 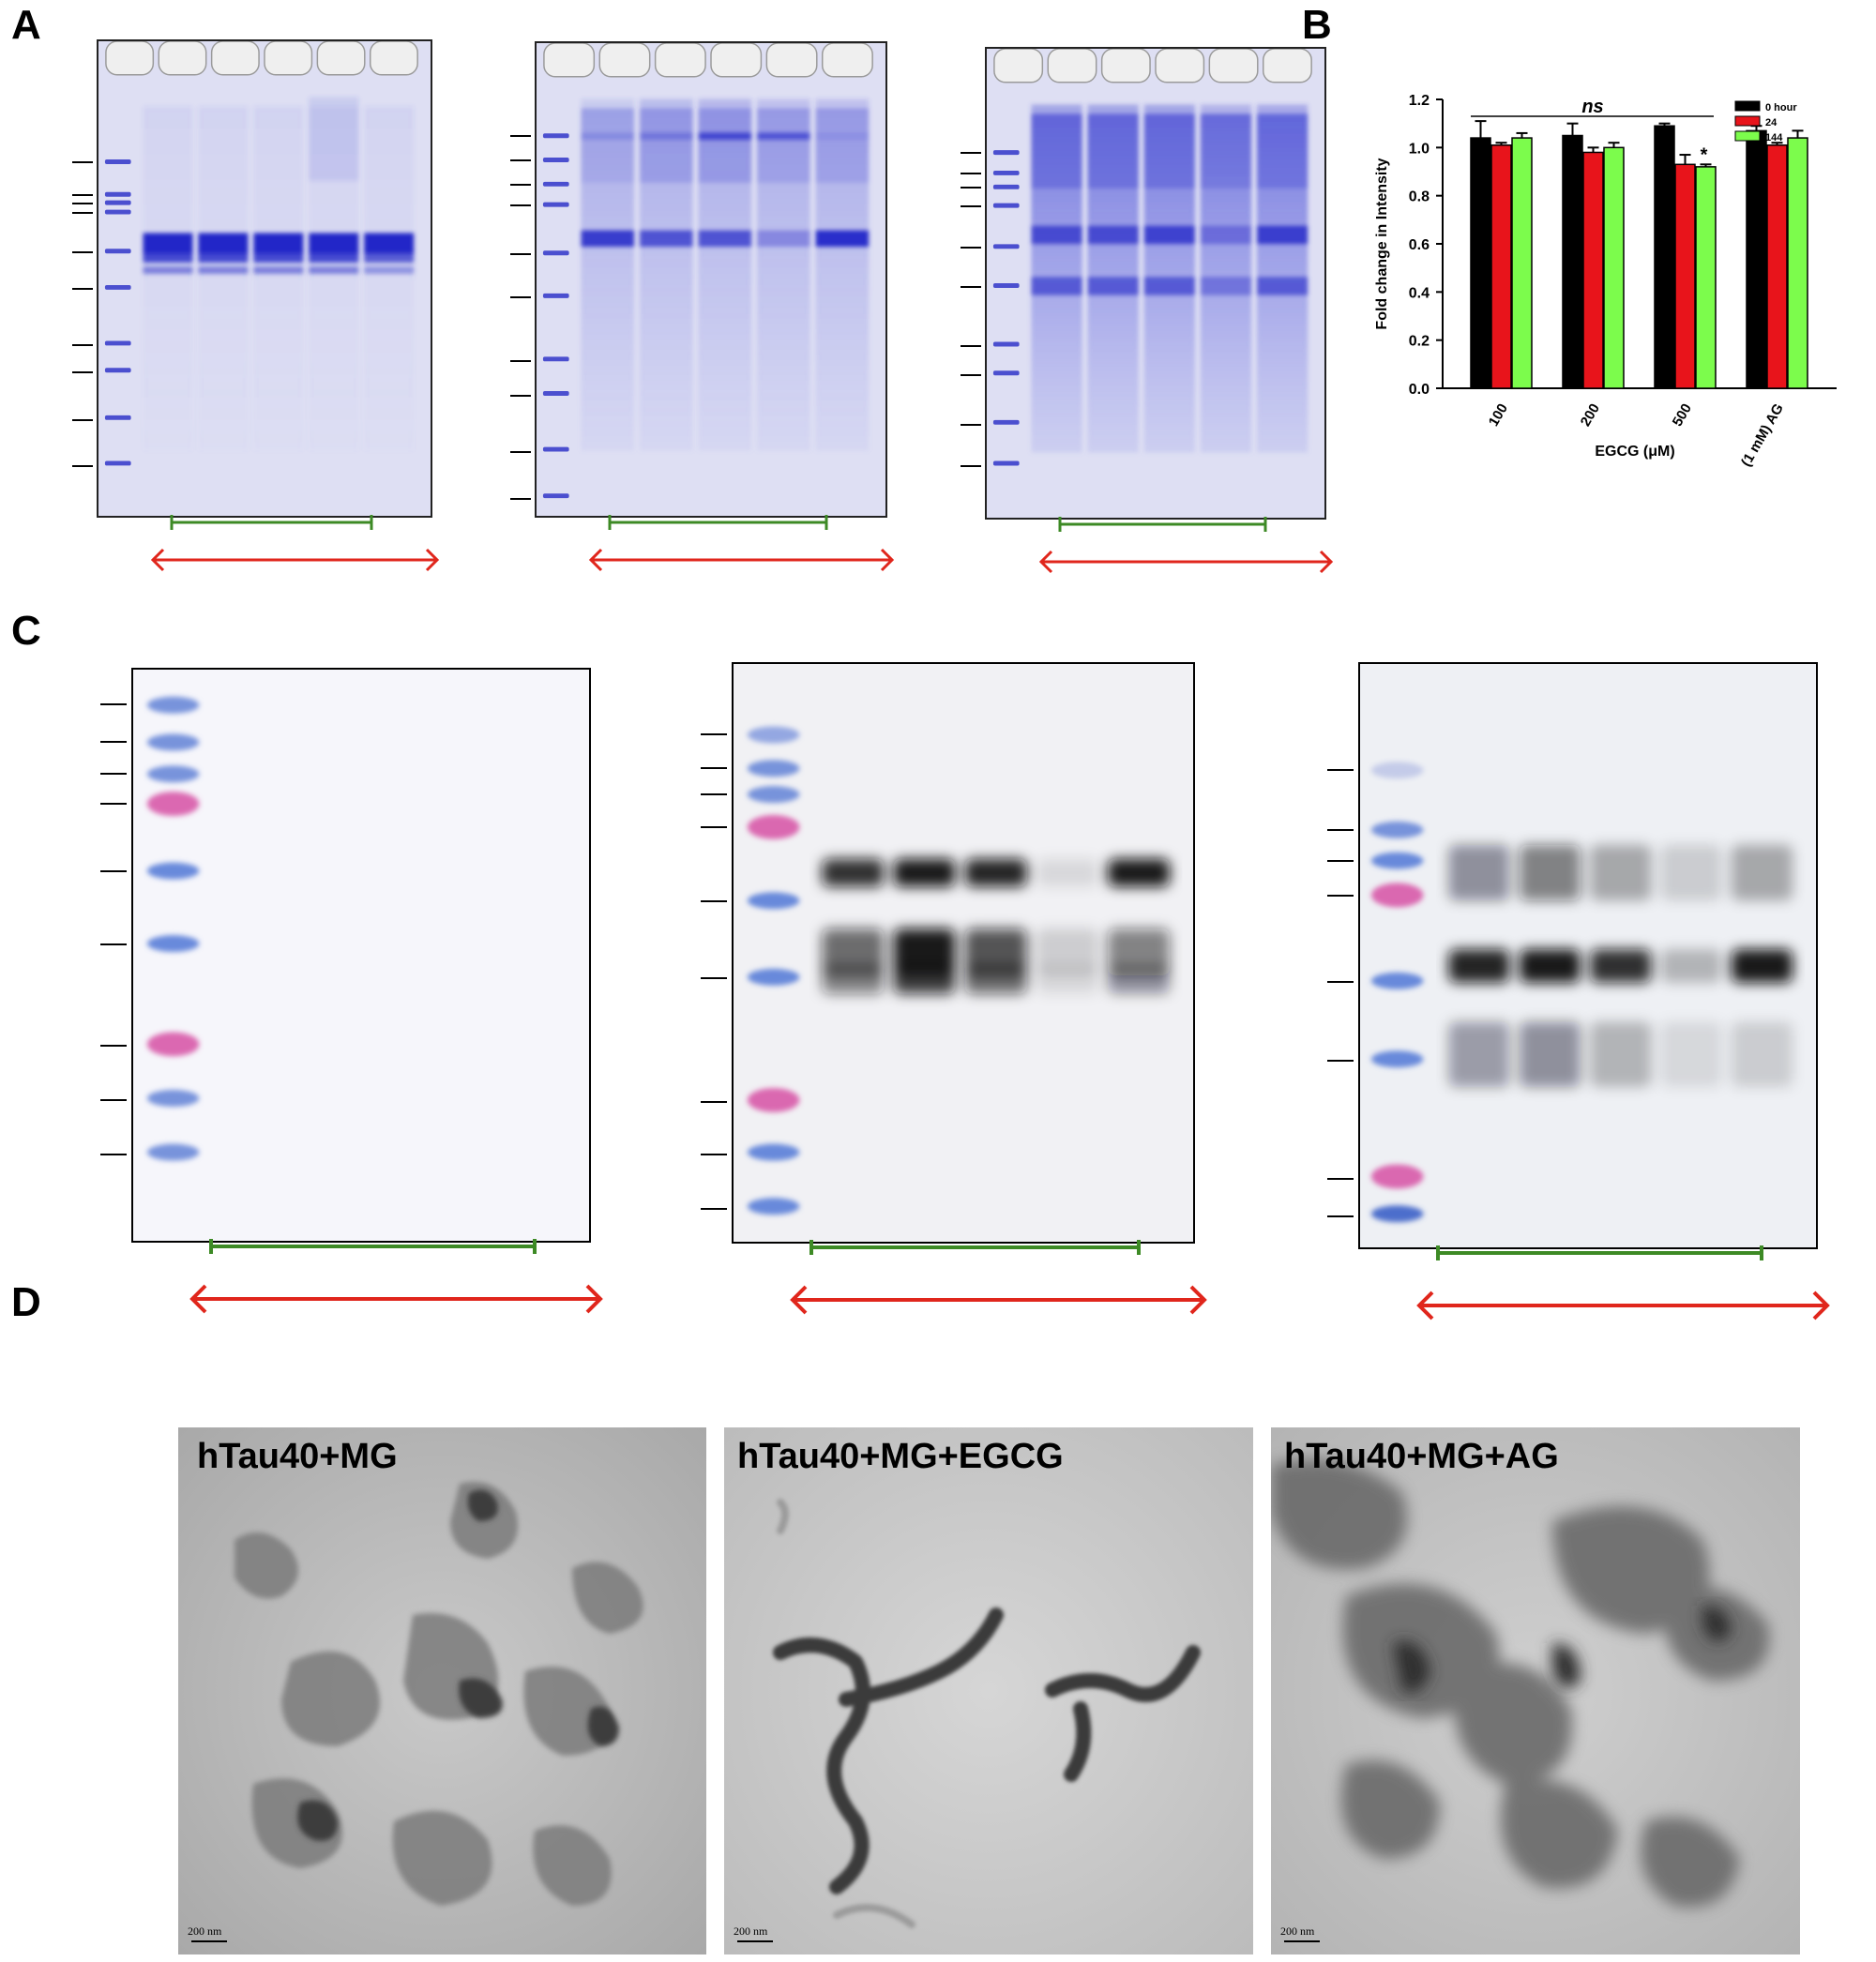 I want to click on tem-label-ag: hTau40+MG+AG, so click(x=1421, y=1456).